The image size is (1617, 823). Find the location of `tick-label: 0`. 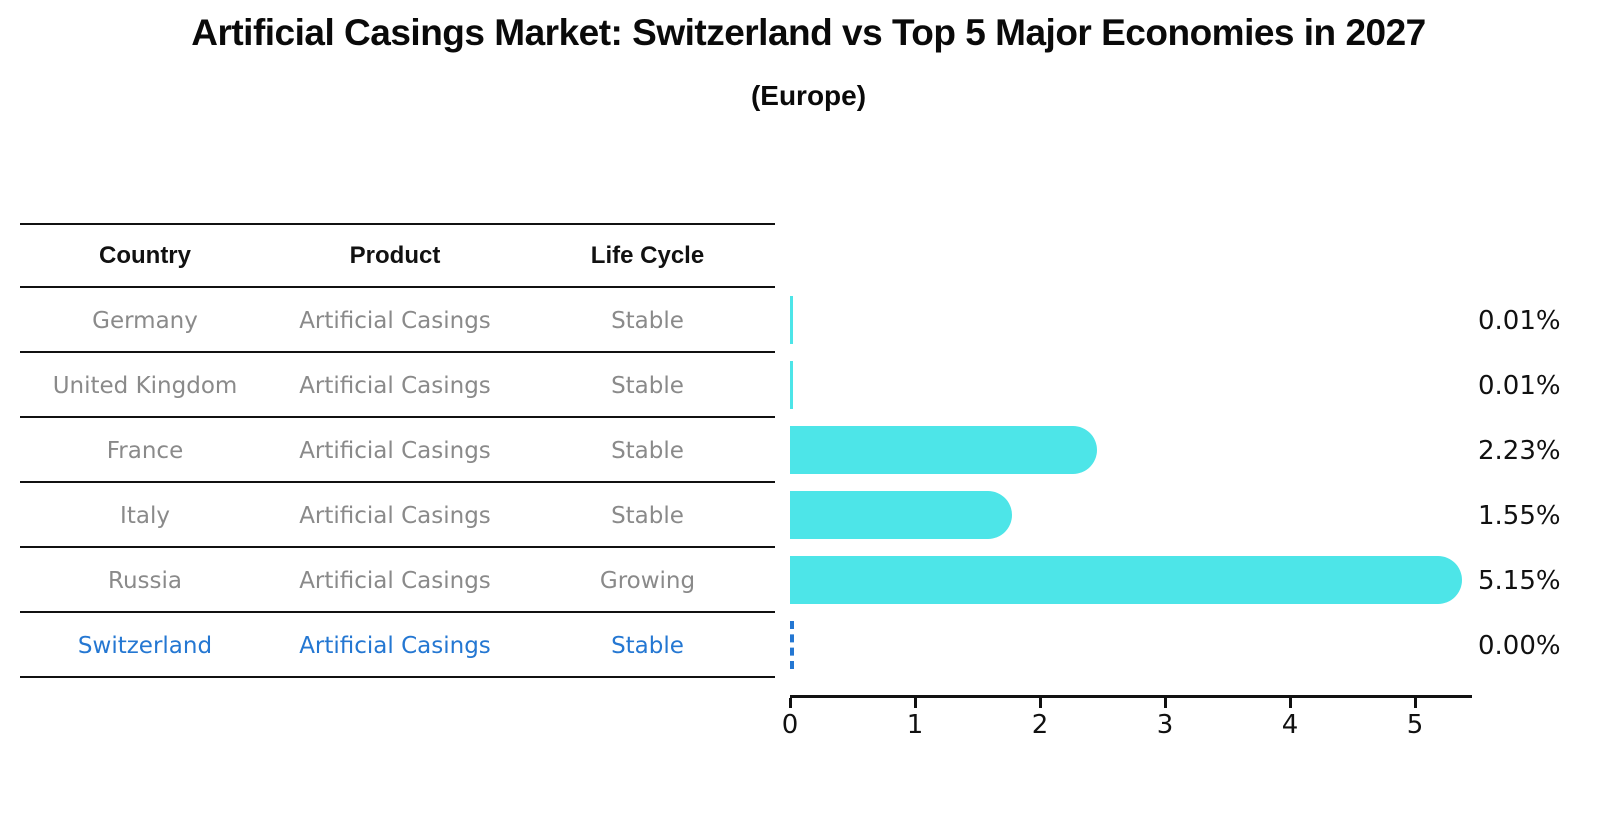

tick-label: 0 is located at coordinates (790, 725).